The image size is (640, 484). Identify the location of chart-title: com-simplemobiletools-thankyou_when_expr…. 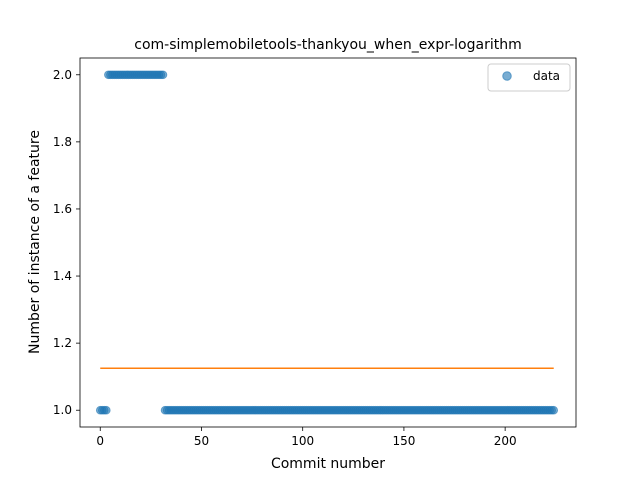
(327, 45).